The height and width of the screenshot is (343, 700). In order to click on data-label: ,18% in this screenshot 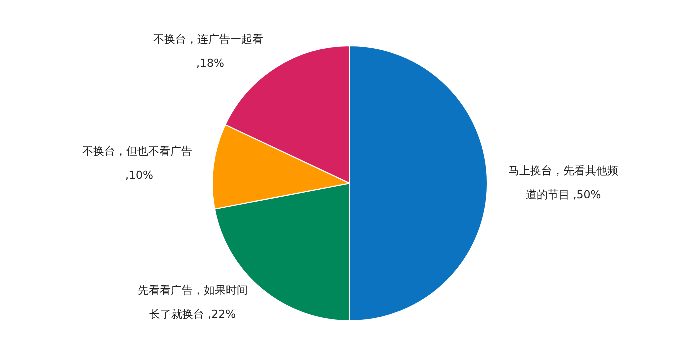, I will do `click(208, 63)`.